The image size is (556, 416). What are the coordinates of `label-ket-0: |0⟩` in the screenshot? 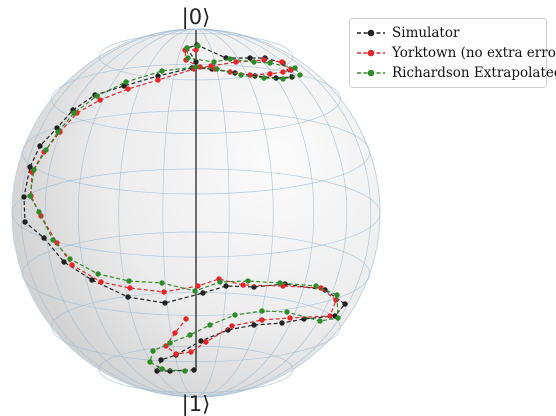 It's located at (196, 17).